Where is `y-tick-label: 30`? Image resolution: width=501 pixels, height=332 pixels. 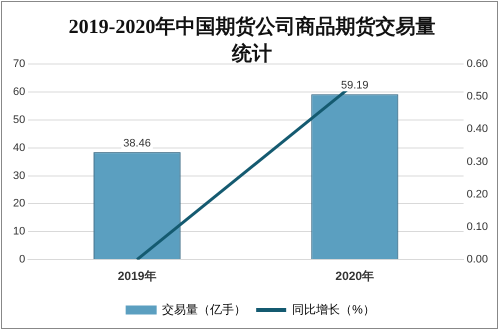
y-tick-label: 30 is located at coordinates (19, 176).